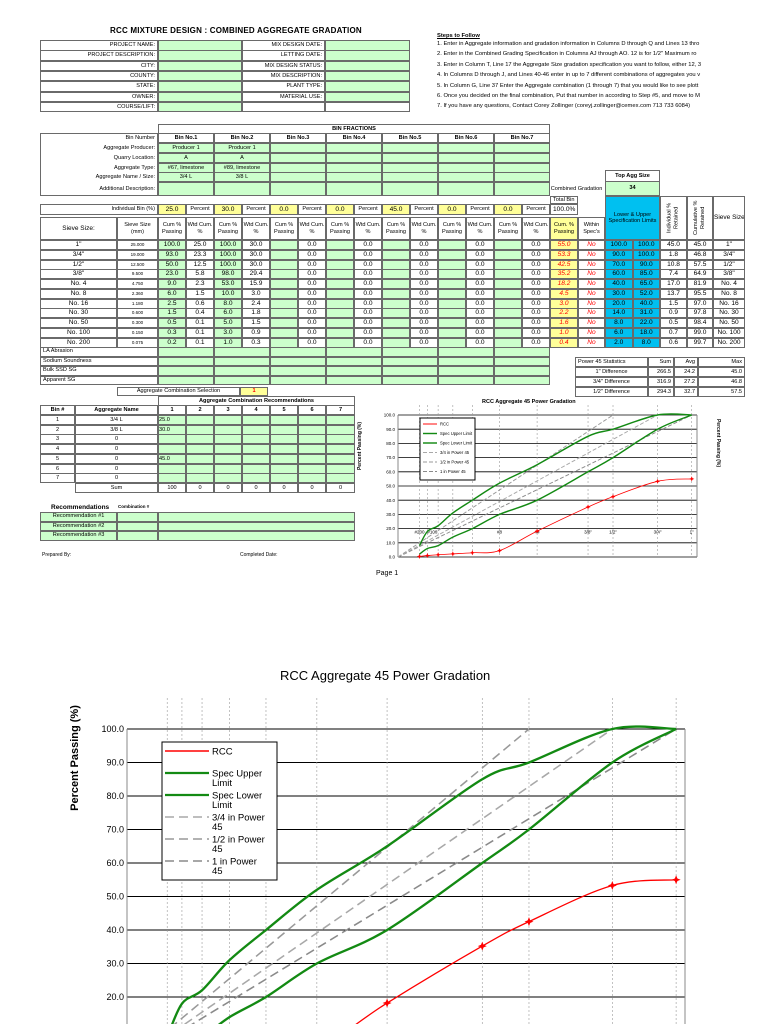 The height and width of the screenshot is (1024, 768). Describe the element at coordinates (646, 245) in the screenshot. I see `spec-upper-limit: 100.0` at that location.